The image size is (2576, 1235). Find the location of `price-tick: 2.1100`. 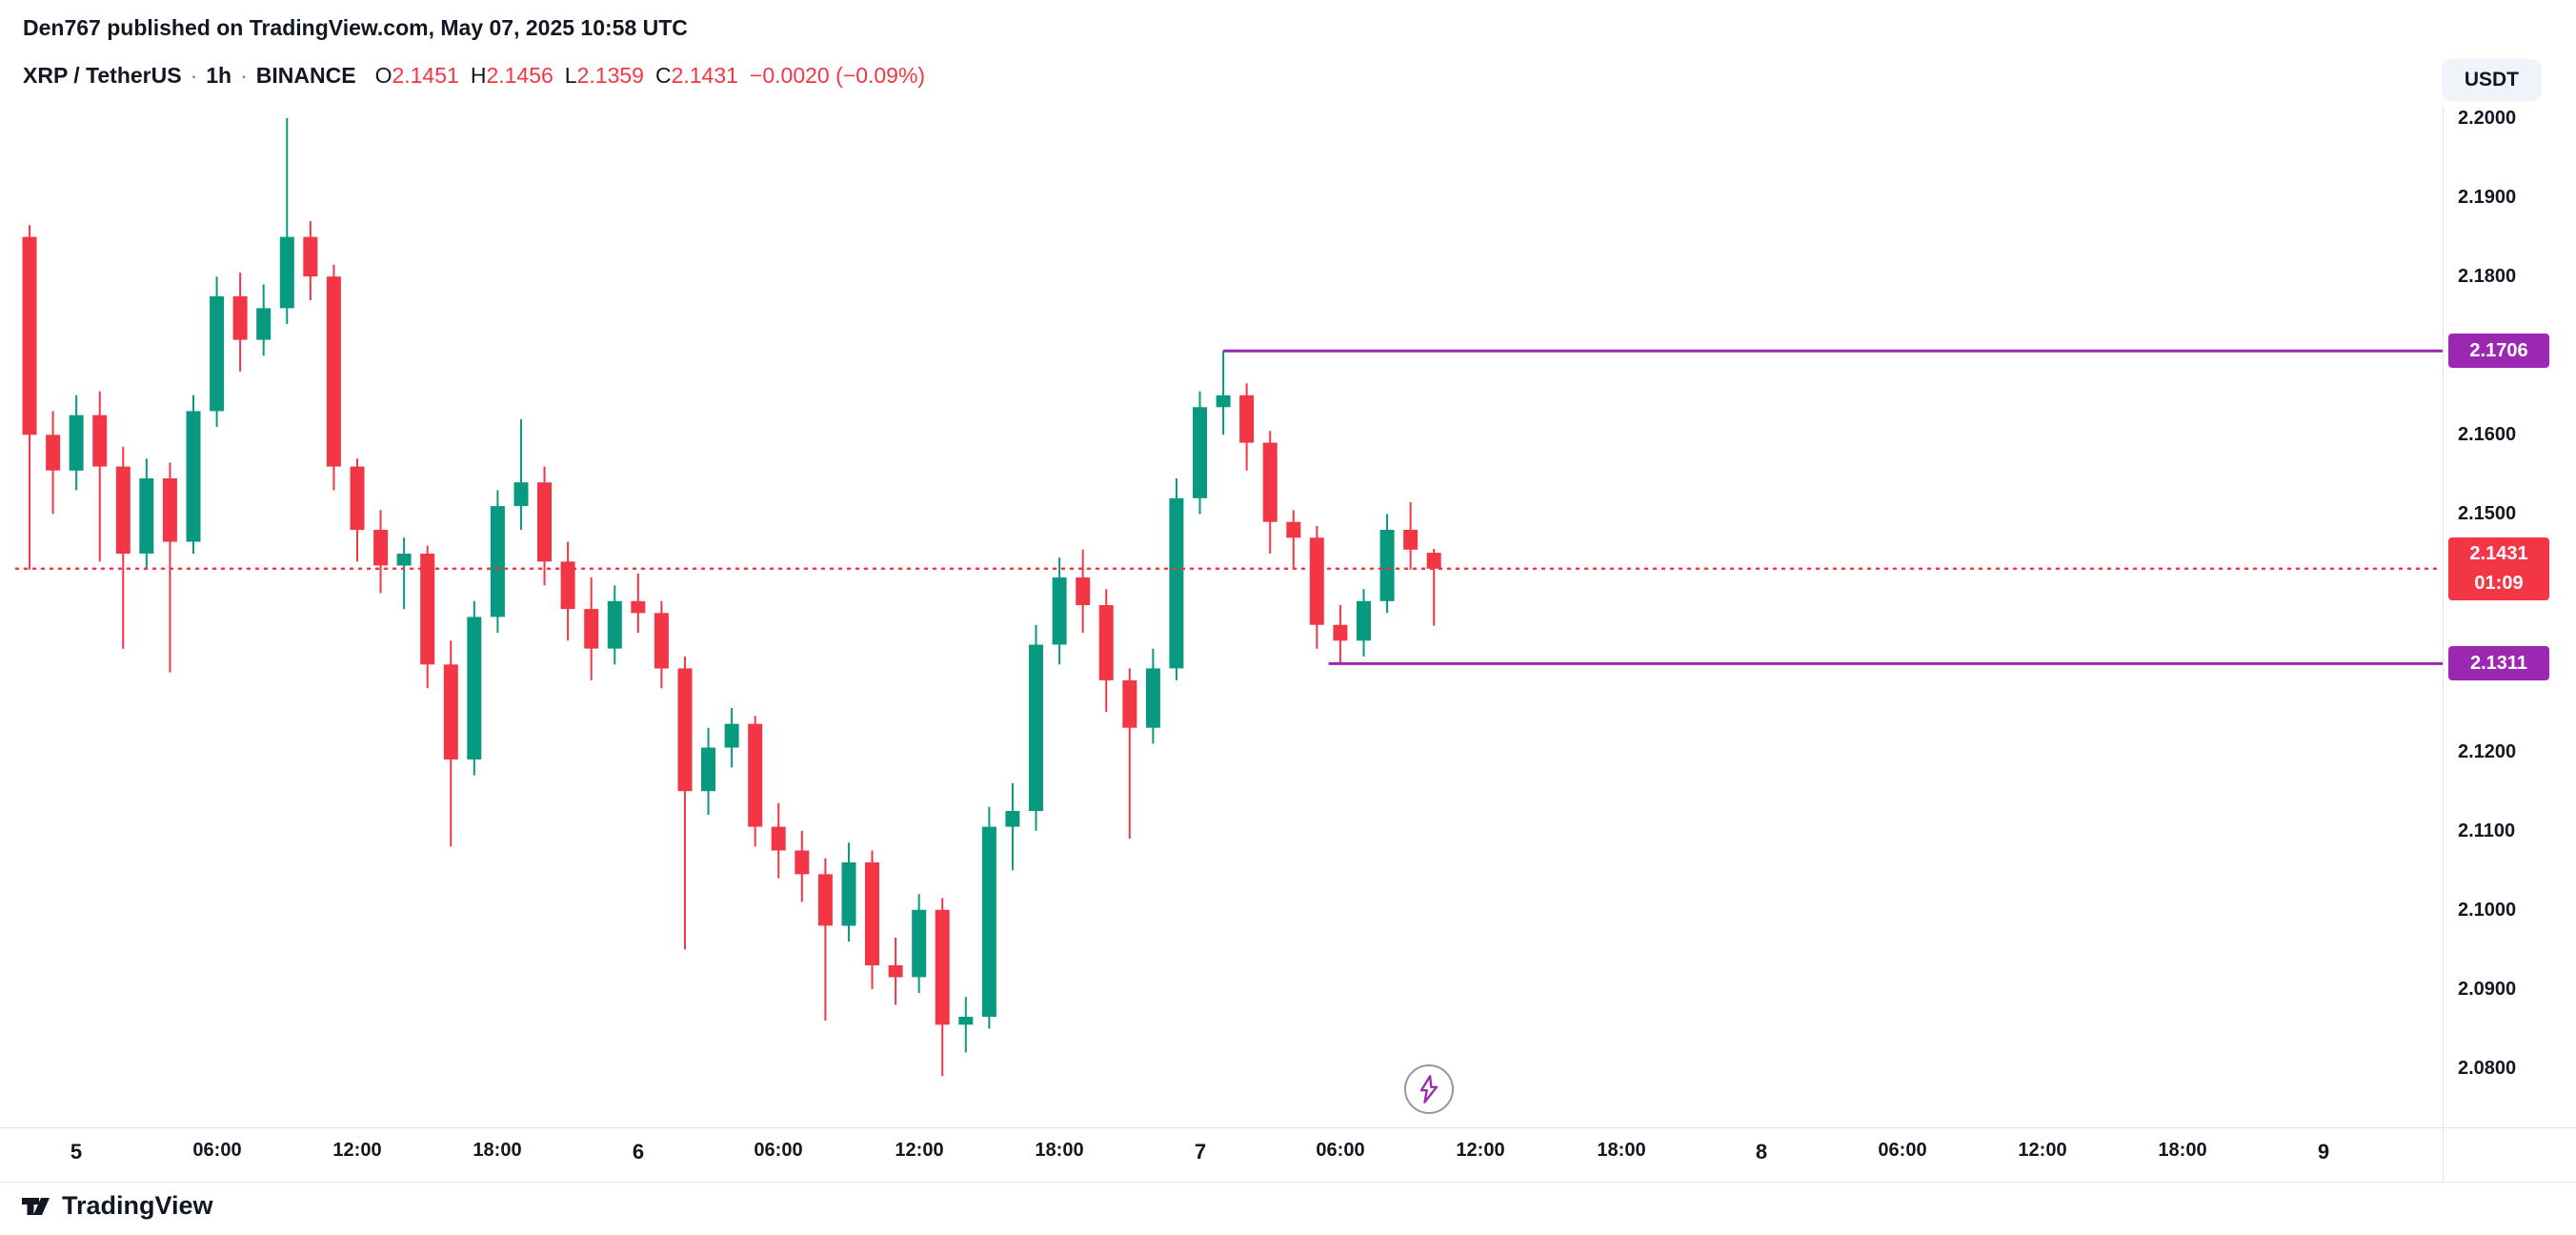

price-tick: 2.1100 is located at coordinates (2487, 830).